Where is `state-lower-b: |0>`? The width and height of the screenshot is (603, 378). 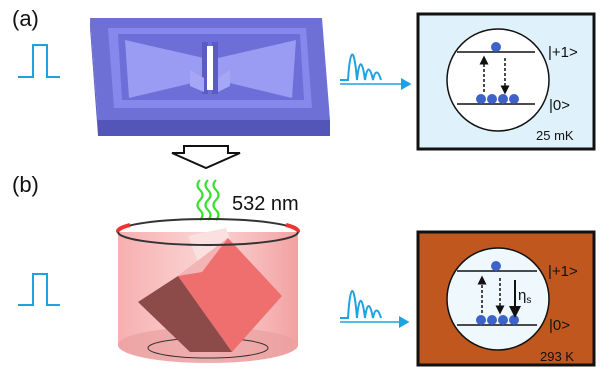
state-lower-b: |0> is located at coordinates (559, 325).